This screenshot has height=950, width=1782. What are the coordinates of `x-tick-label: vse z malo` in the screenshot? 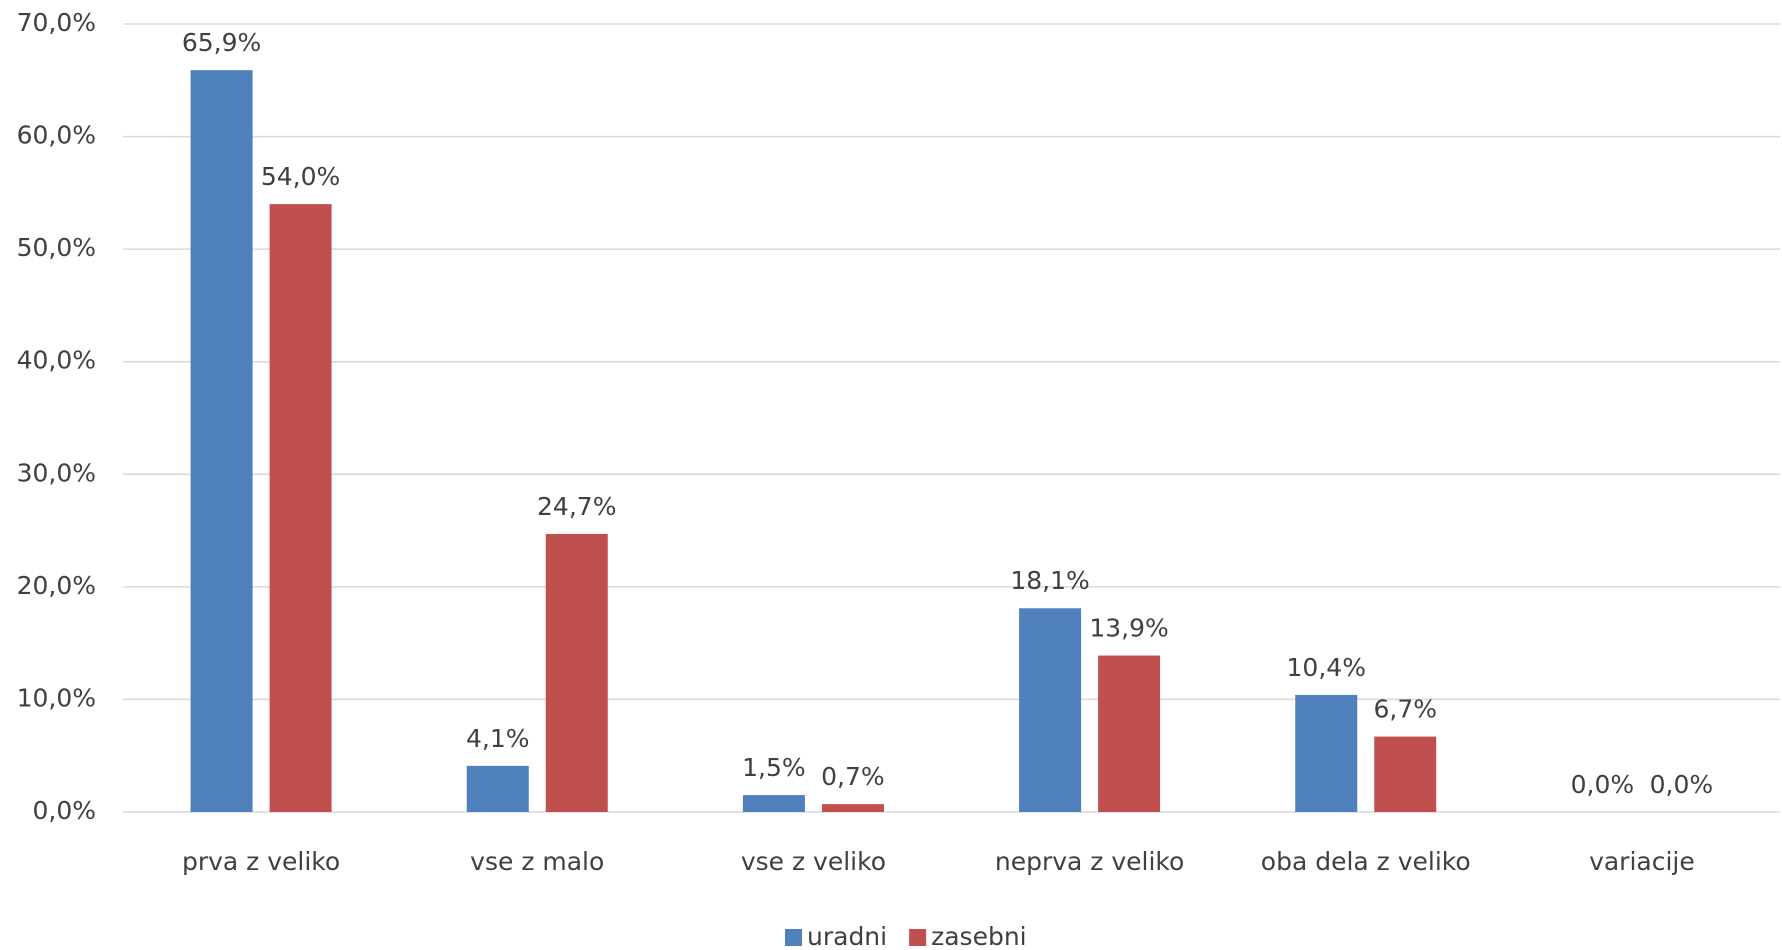 It's located at (537, 861).